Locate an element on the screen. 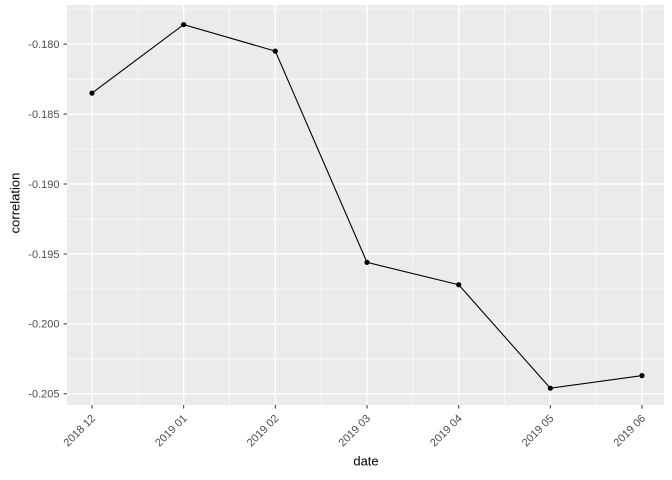 The image size is (672, 480). y-axis-title: correlation is located at coordinates (15, 203).